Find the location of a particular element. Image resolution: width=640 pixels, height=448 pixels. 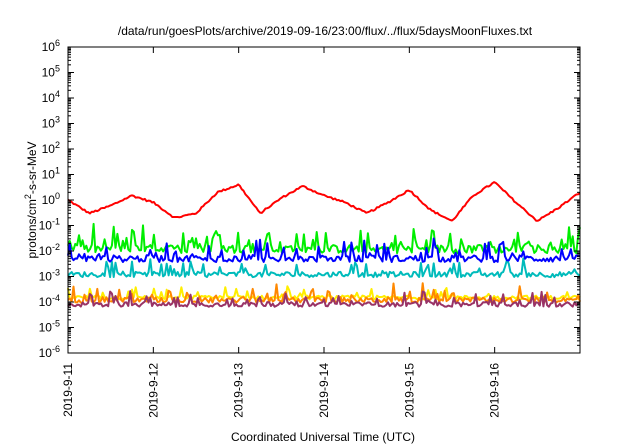

y-tick-exp: -2 is located at coordinates (56, 247).